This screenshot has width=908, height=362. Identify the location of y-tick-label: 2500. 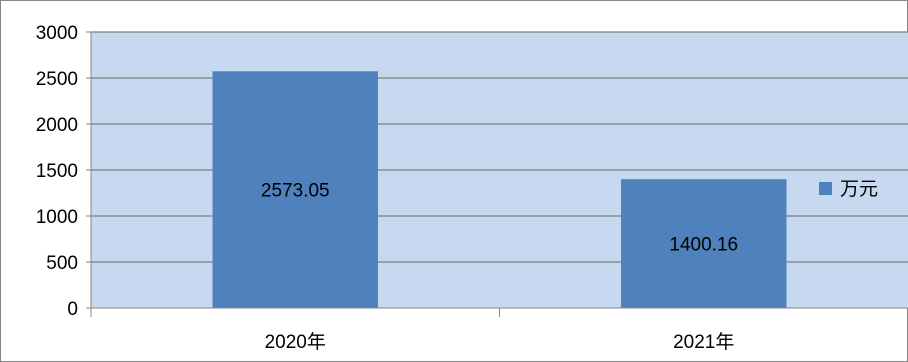
(57, 79).